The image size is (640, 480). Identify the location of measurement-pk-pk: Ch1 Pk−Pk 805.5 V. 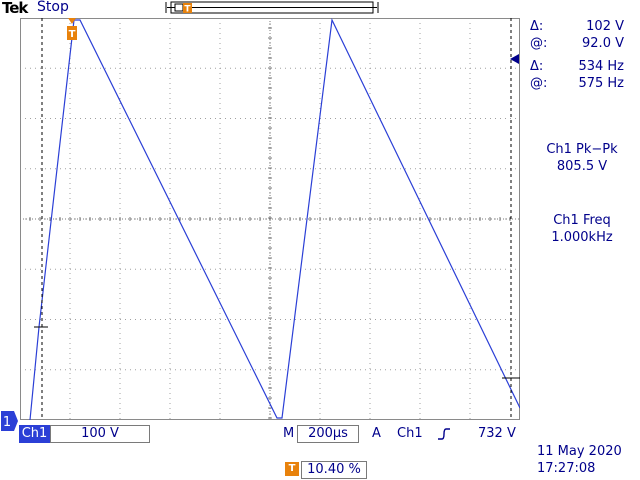
(582, 158).